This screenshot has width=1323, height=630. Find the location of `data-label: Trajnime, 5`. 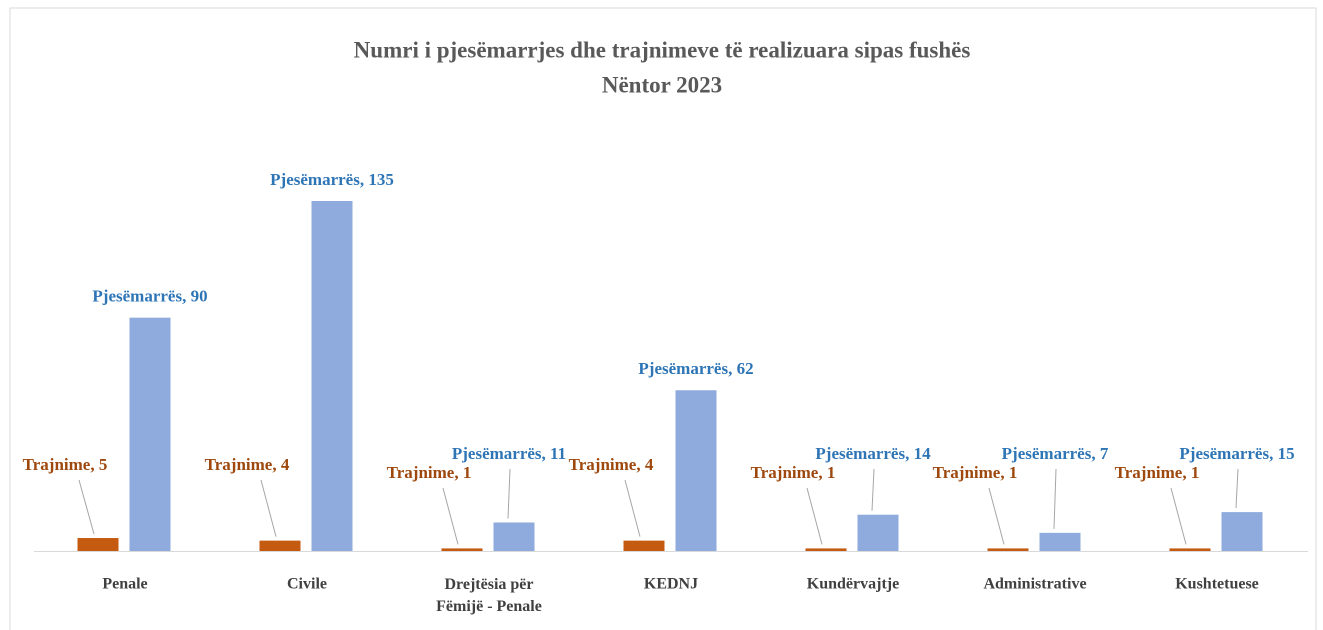

data-label: Trajnime, 5 is located at coordinates (65, 464).